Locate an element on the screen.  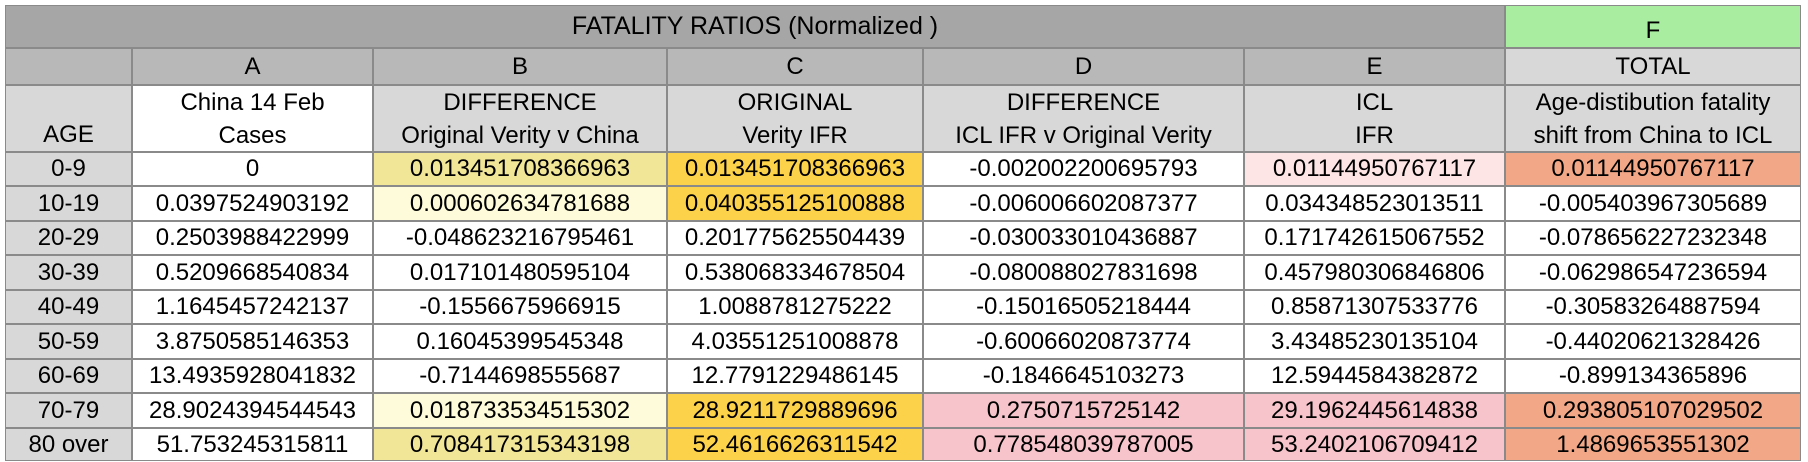
icl-ifr-cell: 0.034348523013511 is located at coordinates (1374, 203).